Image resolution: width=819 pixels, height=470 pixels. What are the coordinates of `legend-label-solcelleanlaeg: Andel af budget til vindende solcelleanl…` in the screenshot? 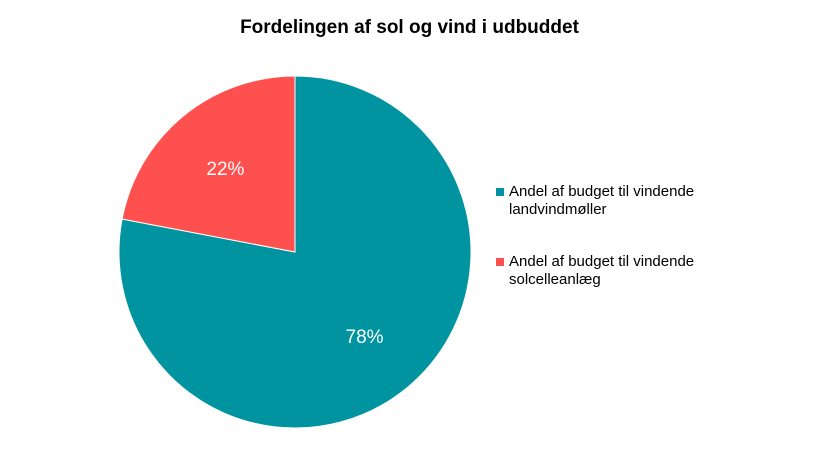 It's located at (602, 270).